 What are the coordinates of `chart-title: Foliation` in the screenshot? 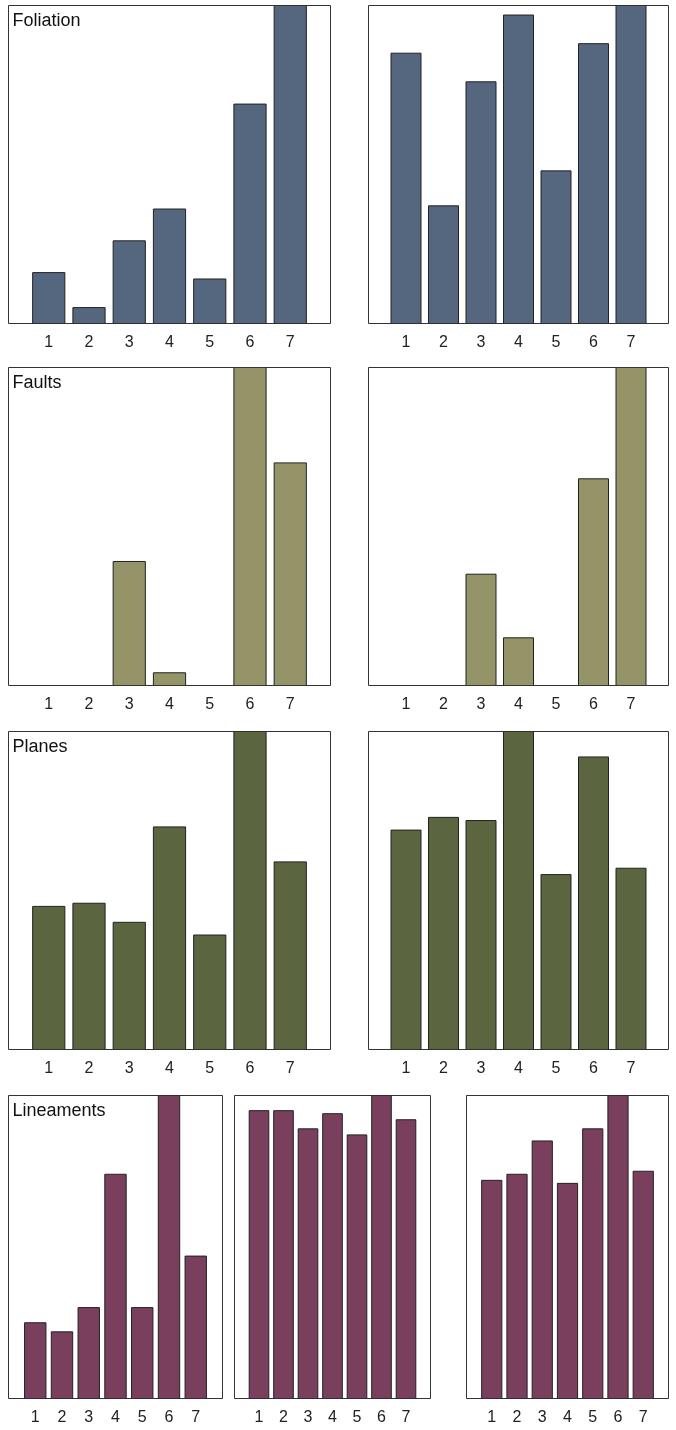 It's located at (46, 19).